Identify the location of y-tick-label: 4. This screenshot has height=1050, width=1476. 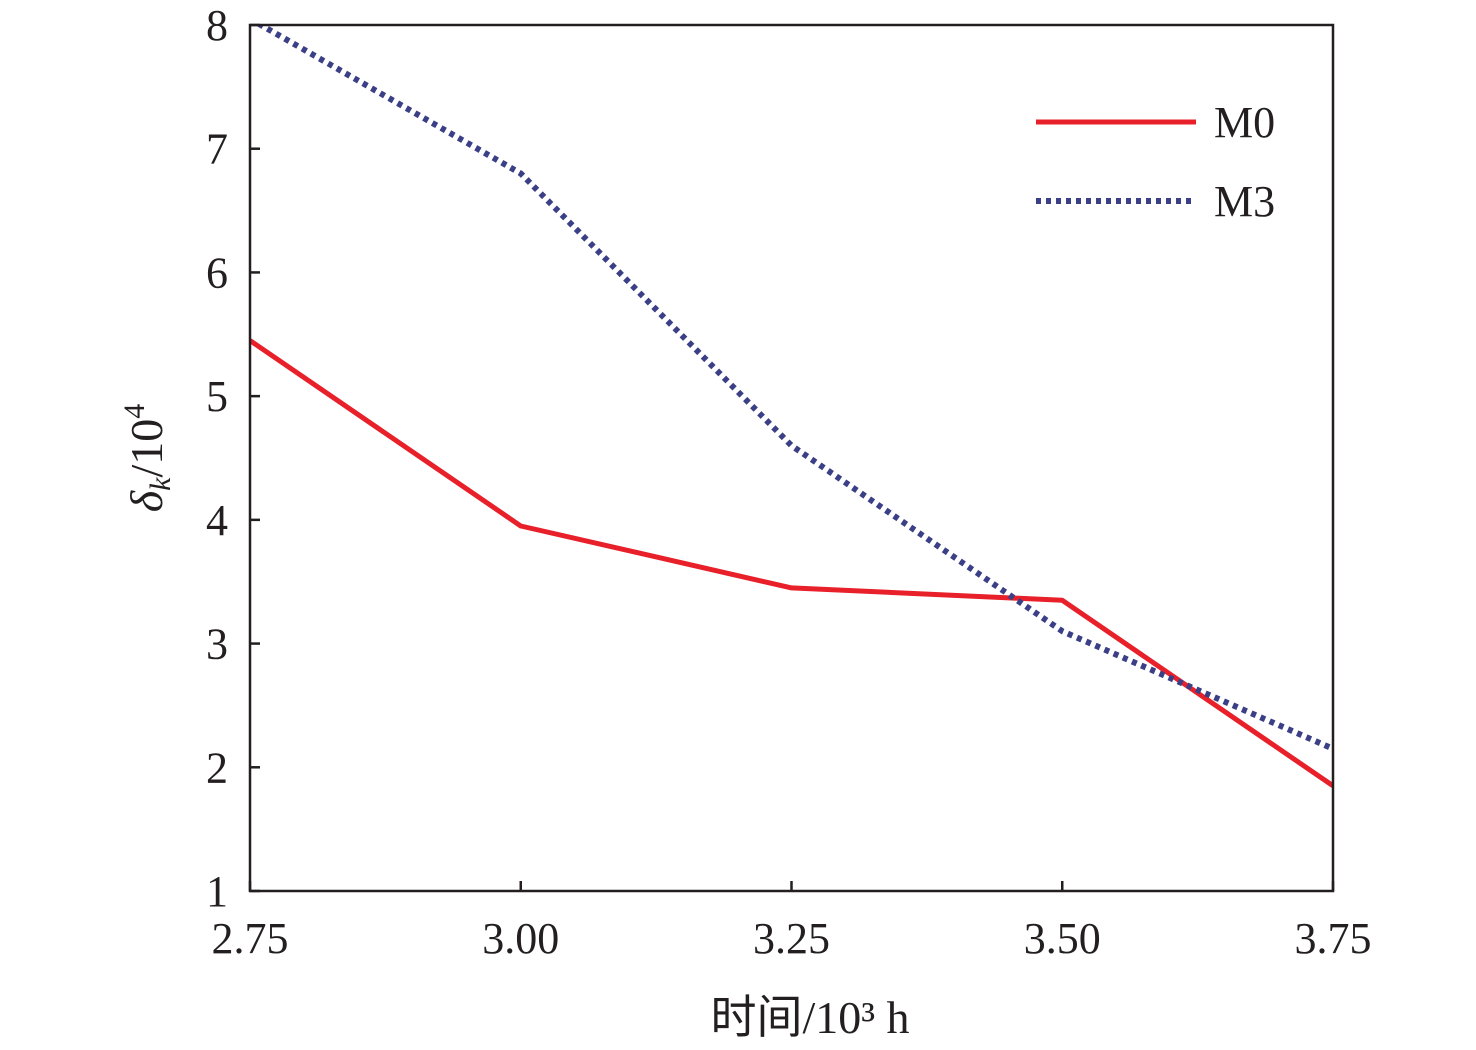
(217, 520).